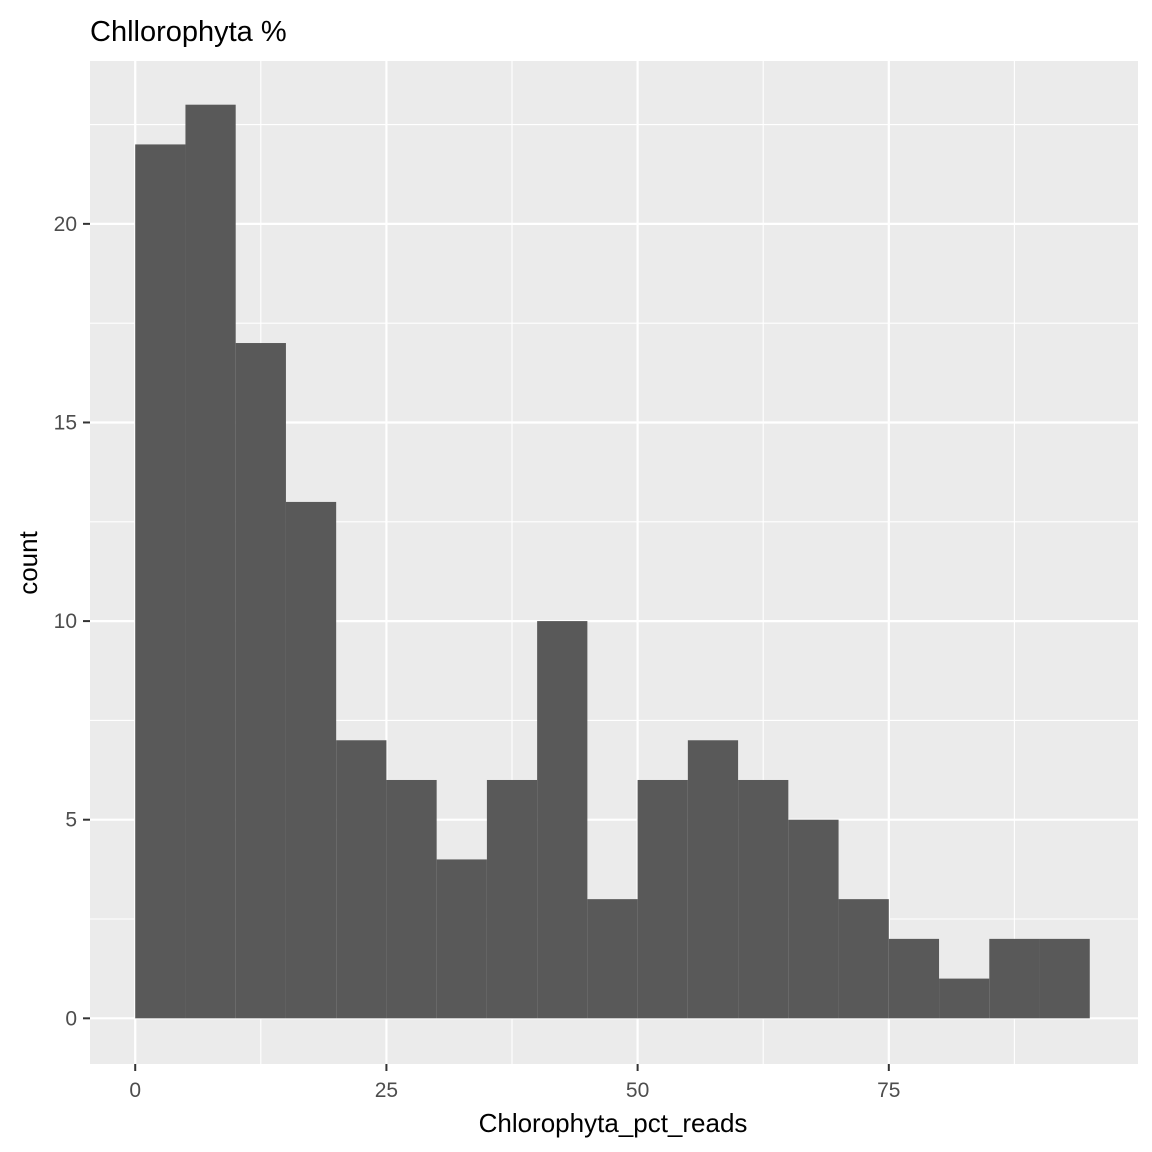 The image size is (1152, 1152). Describe the element at coordinates (65, 224) in the screenshot. I see `y-tick-label: 20` at that location.